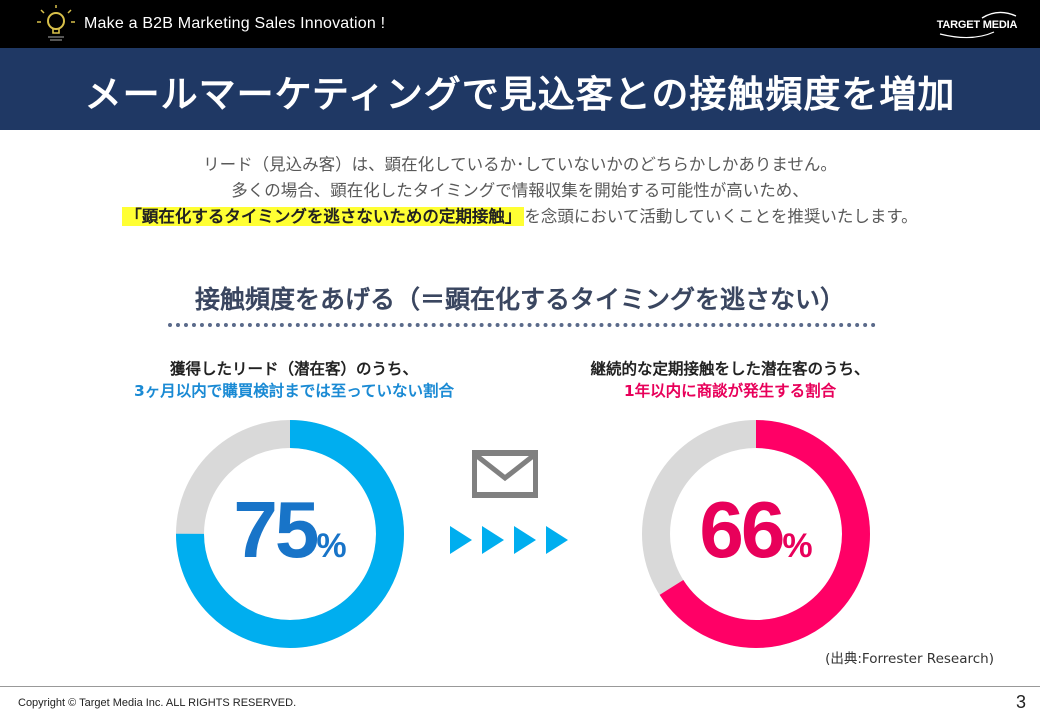  I want to click on right-caption-line-2: 1年以内に商談が発生する割合, so click(730, 391).